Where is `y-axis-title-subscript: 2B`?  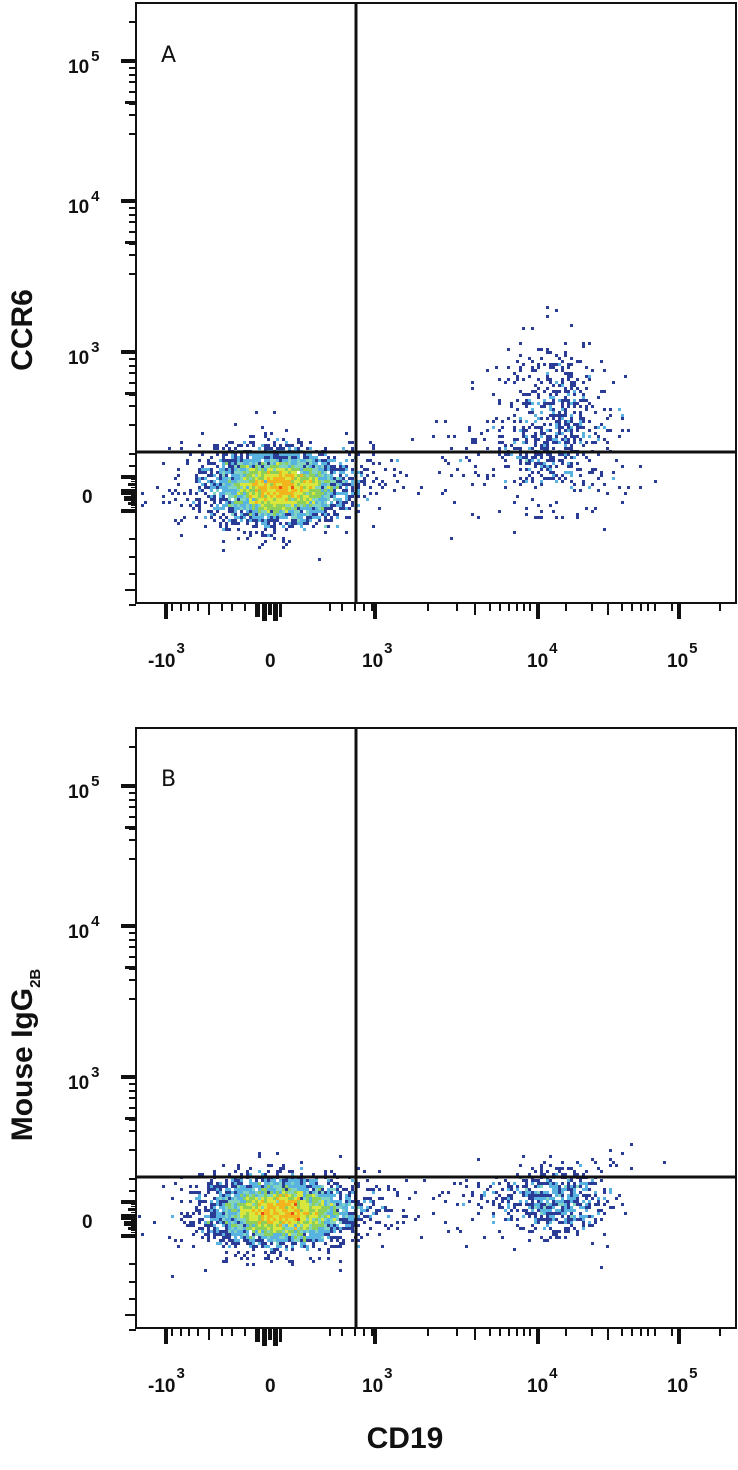
y-axis-title-subscript: 2B is located at coordinates (35, 978).